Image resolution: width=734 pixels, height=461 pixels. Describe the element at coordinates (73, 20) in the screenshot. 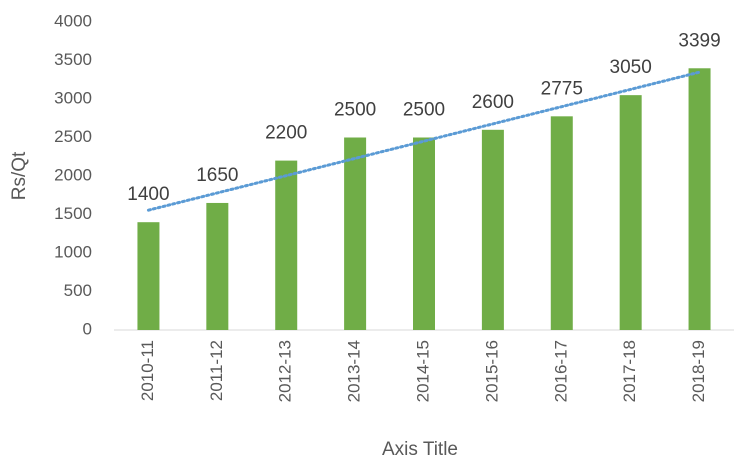

I see `y-tick-label: 4000` at that location.